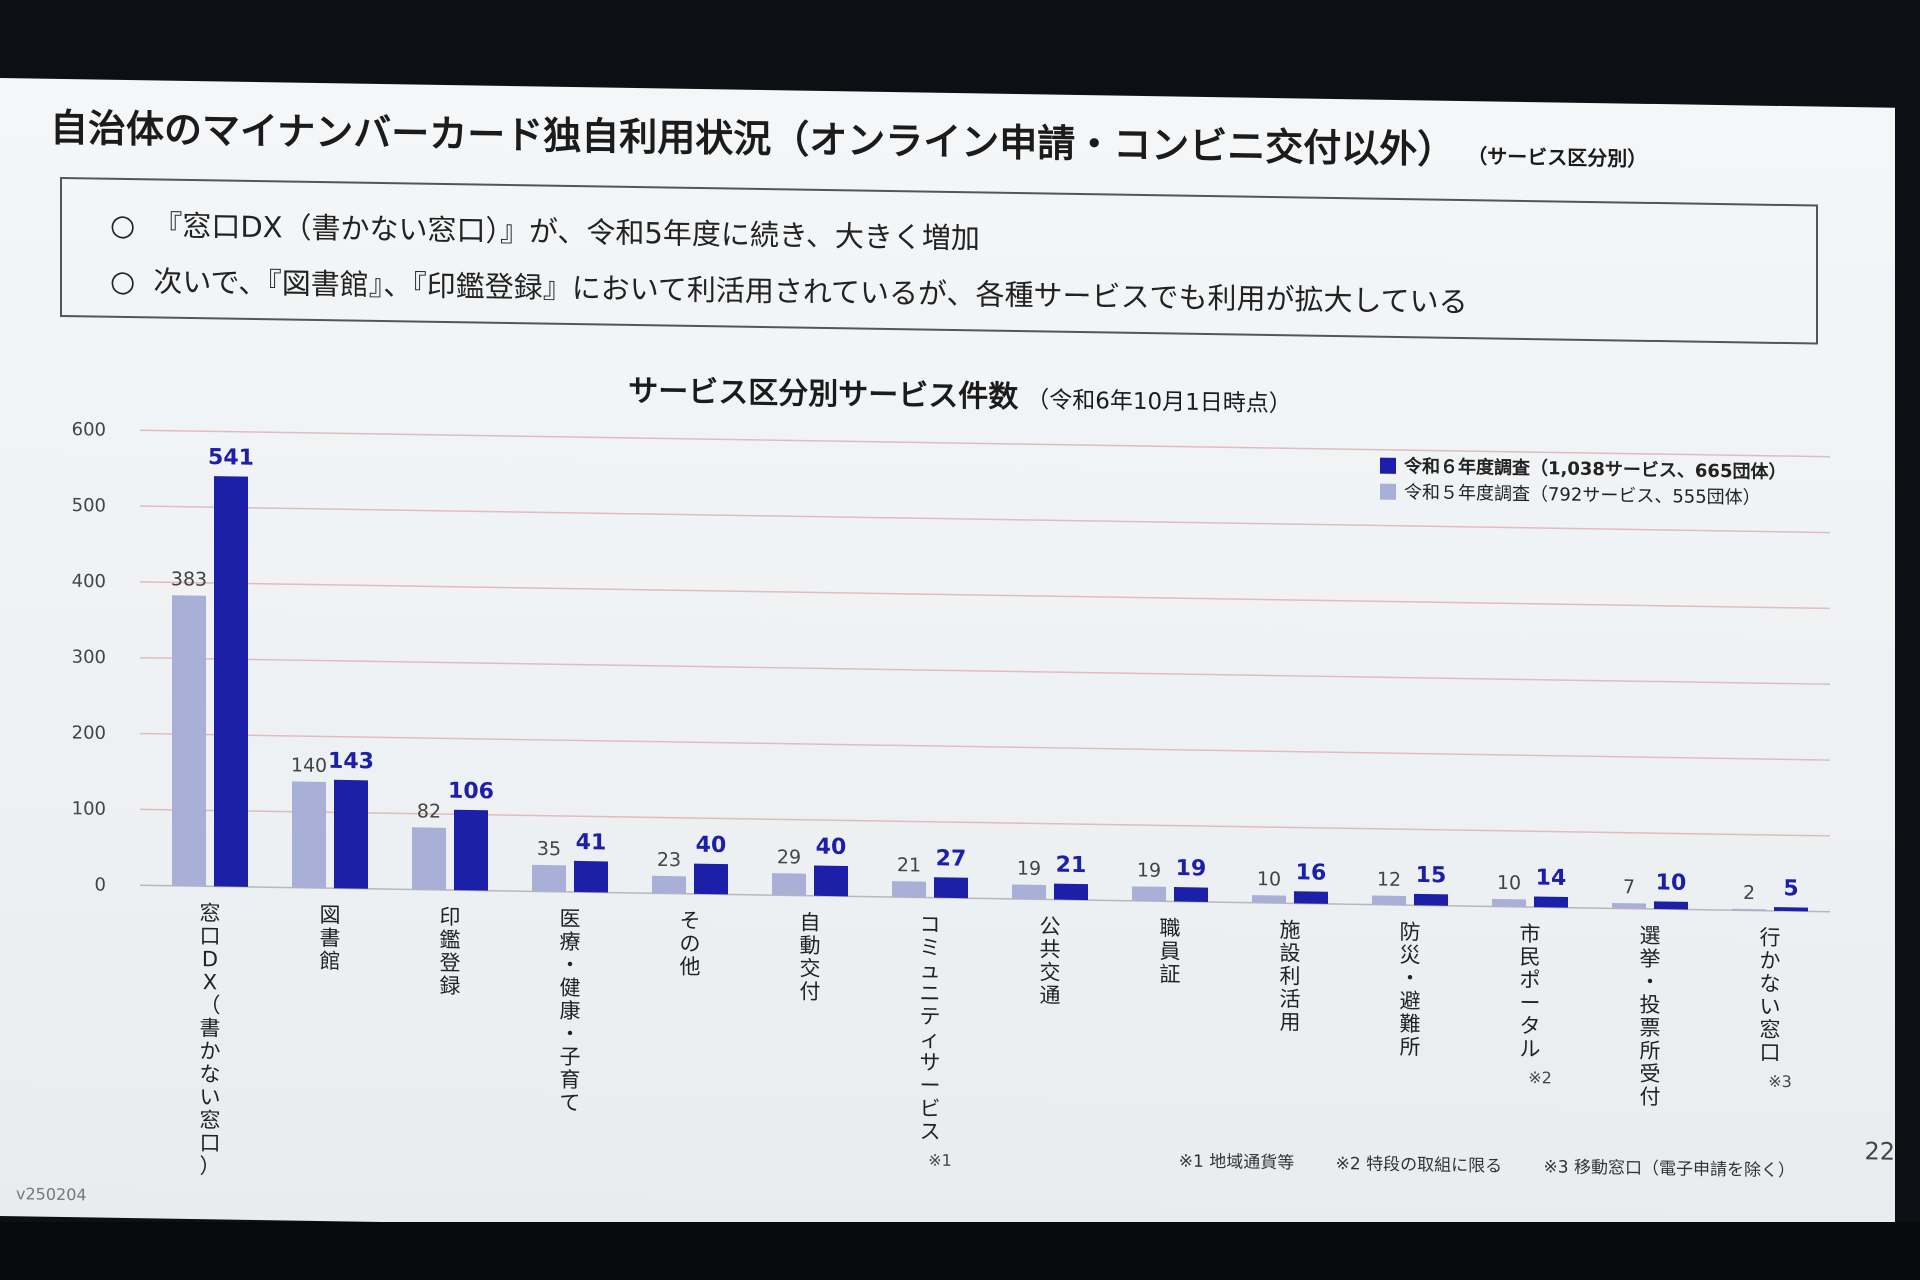 This screenshot has height=1280, width=1920. I want to click on data-label-current: 106, so click(471, 792).